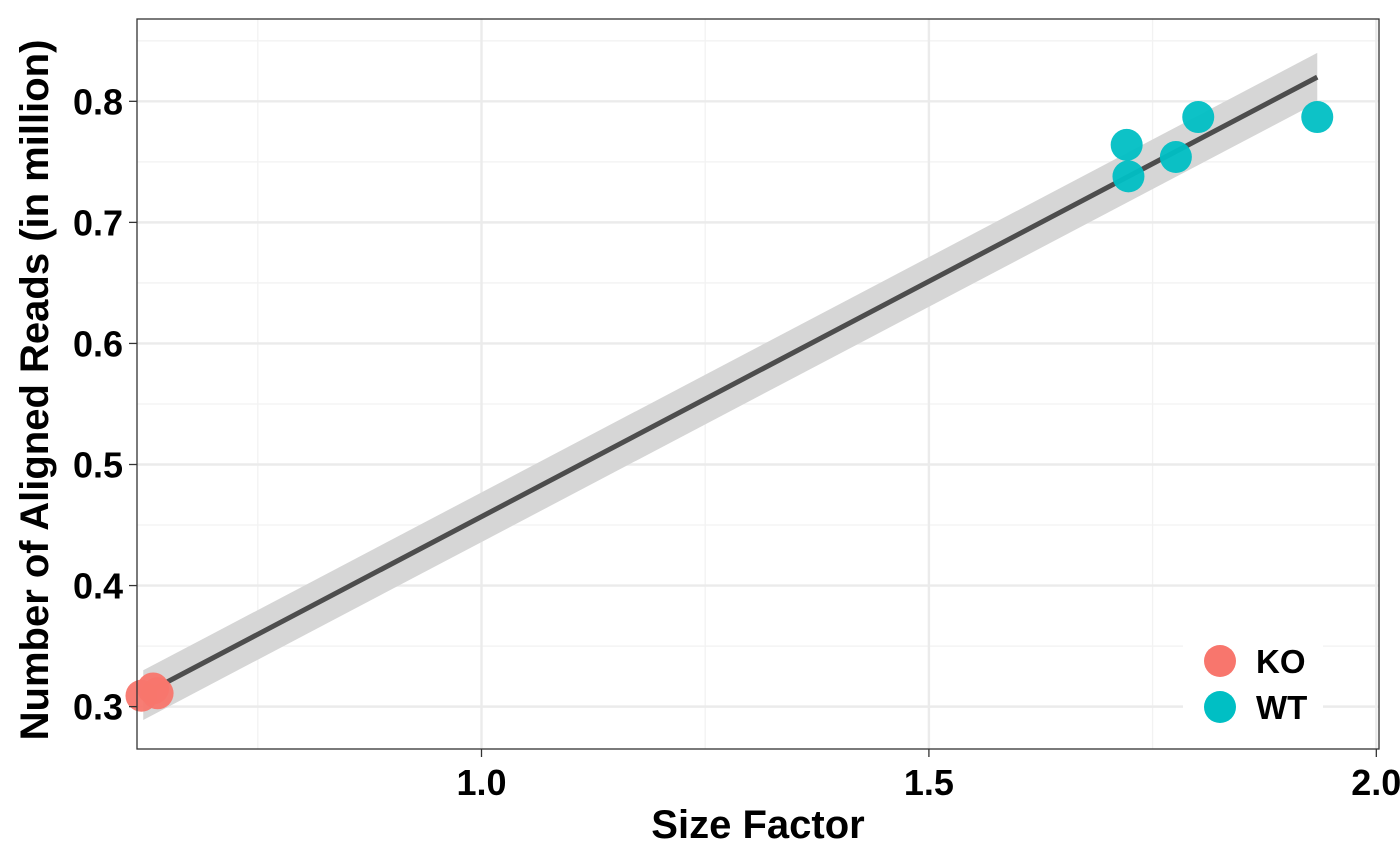 This screenshot has width=1400, height=866. I want to click on legend: KO WT, so click(1253, 686).